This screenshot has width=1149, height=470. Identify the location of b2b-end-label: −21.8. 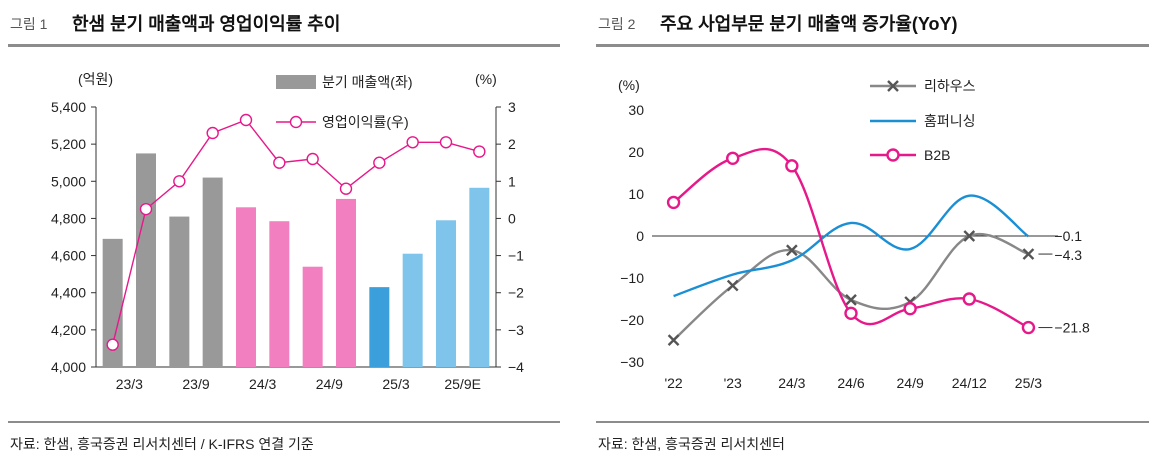
(1072, 328).